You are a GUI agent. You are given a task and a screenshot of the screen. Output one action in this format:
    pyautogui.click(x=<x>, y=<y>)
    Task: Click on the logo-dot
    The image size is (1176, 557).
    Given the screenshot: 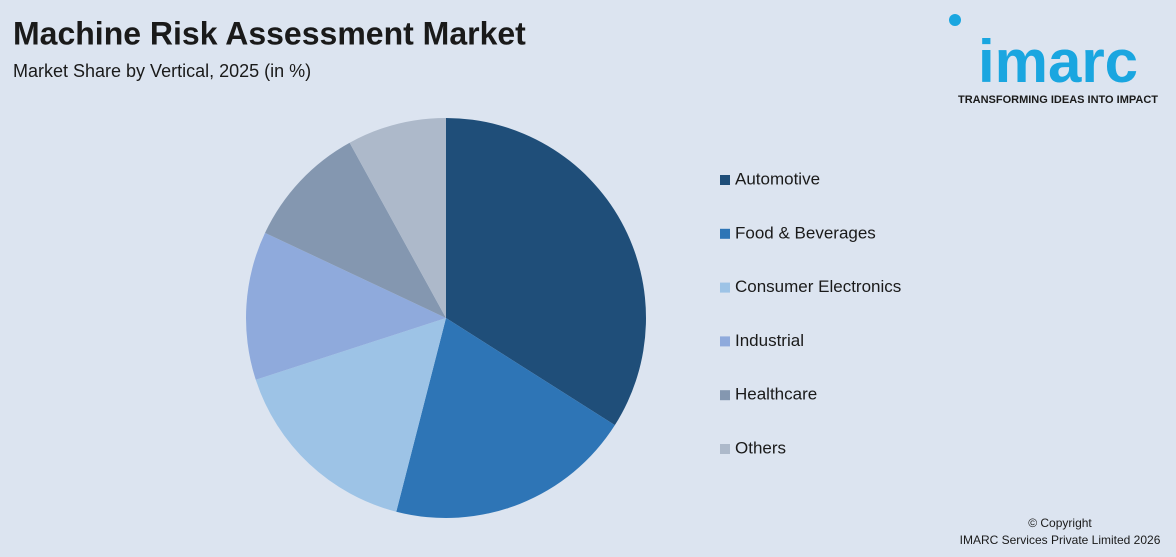 What is the action you would take?
    pyautogui.click(x=955, y=20)
    